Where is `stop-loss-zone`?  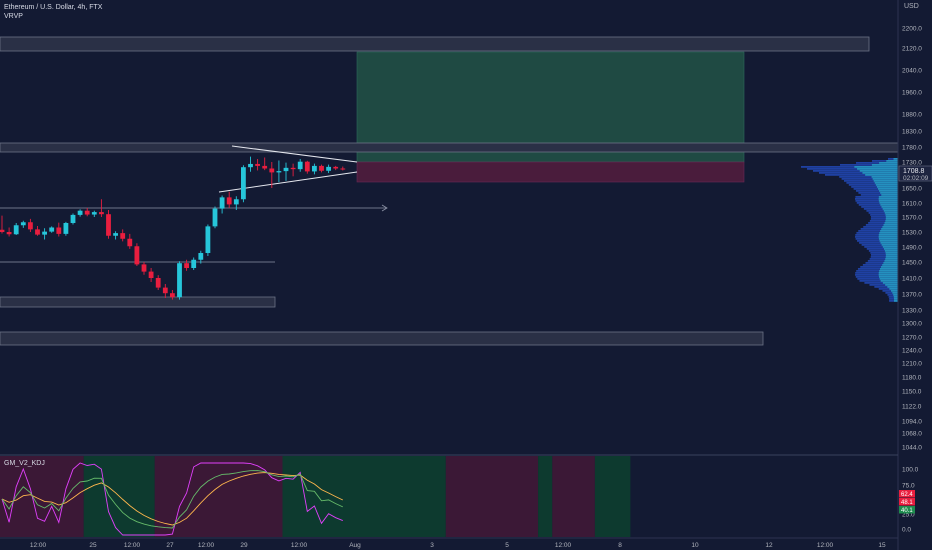
stop-loss-zone is located at coordinates (550, 172).